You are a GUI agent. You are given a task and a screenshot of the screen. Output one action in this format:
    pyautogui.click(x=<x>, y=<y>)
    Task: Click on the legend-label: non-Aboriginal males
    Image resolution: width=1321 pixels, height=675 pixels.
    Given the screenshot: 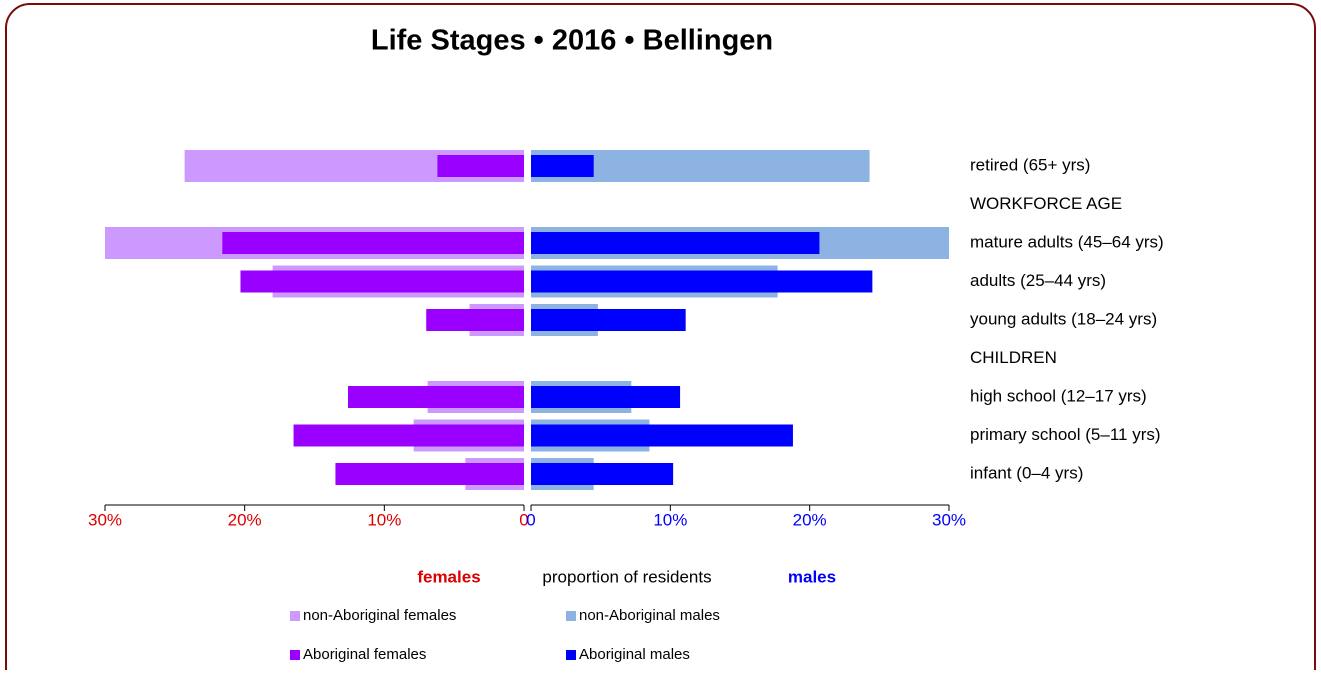 What is the action you would take?
    pyautogui.click(x=649, y=615)
    